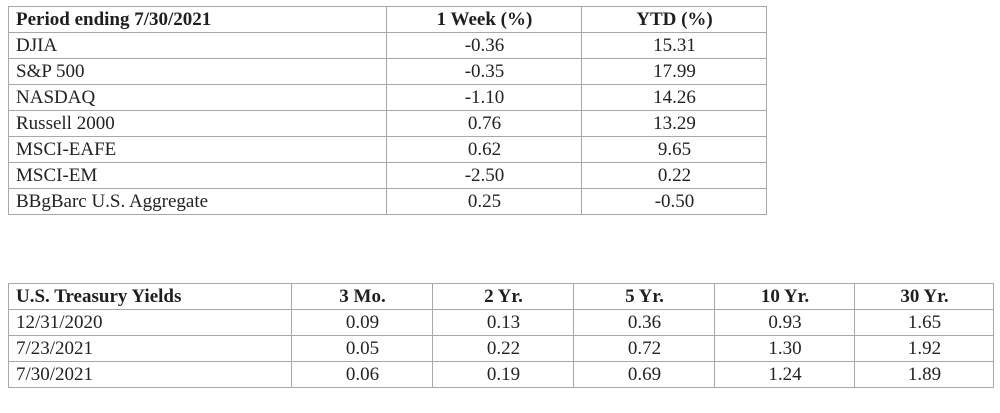 The image size is (1000, 413). What do you see at coordinates (484, 175) in the screenshot?
I see `week-return: -2.50` at bounding box center [484, 175].